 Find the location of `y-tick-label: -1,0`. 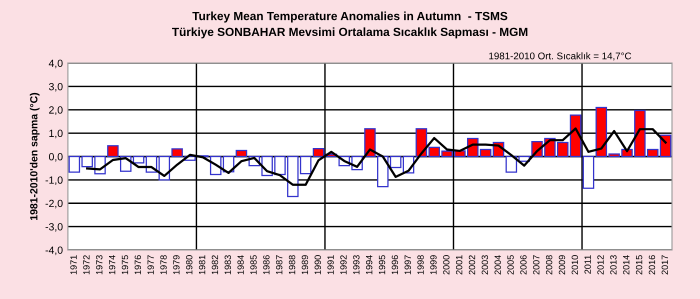

y-tick-label: -1,0 is located at coordinates (54, 180).